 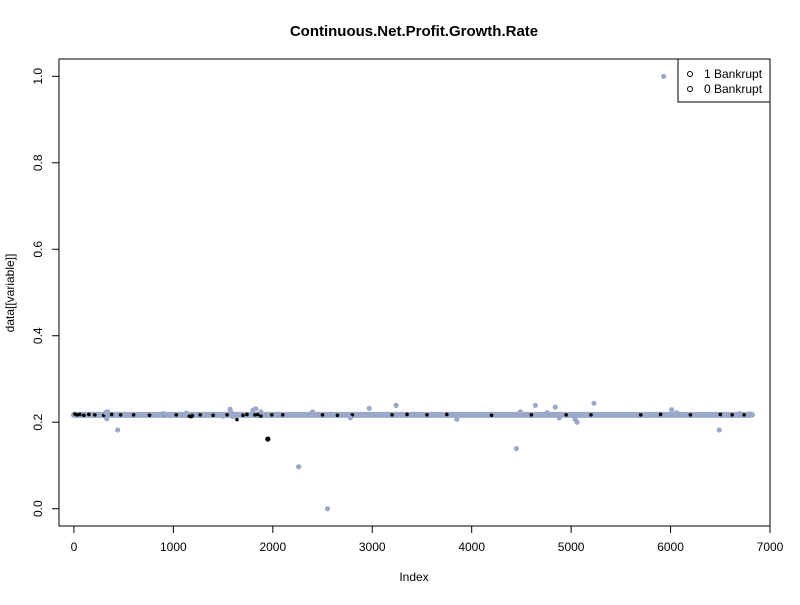 What do you see at coordinates (272, 547) in the screenshot?
I see `x-tick-label: 2000` at bounding box center [272, 547].